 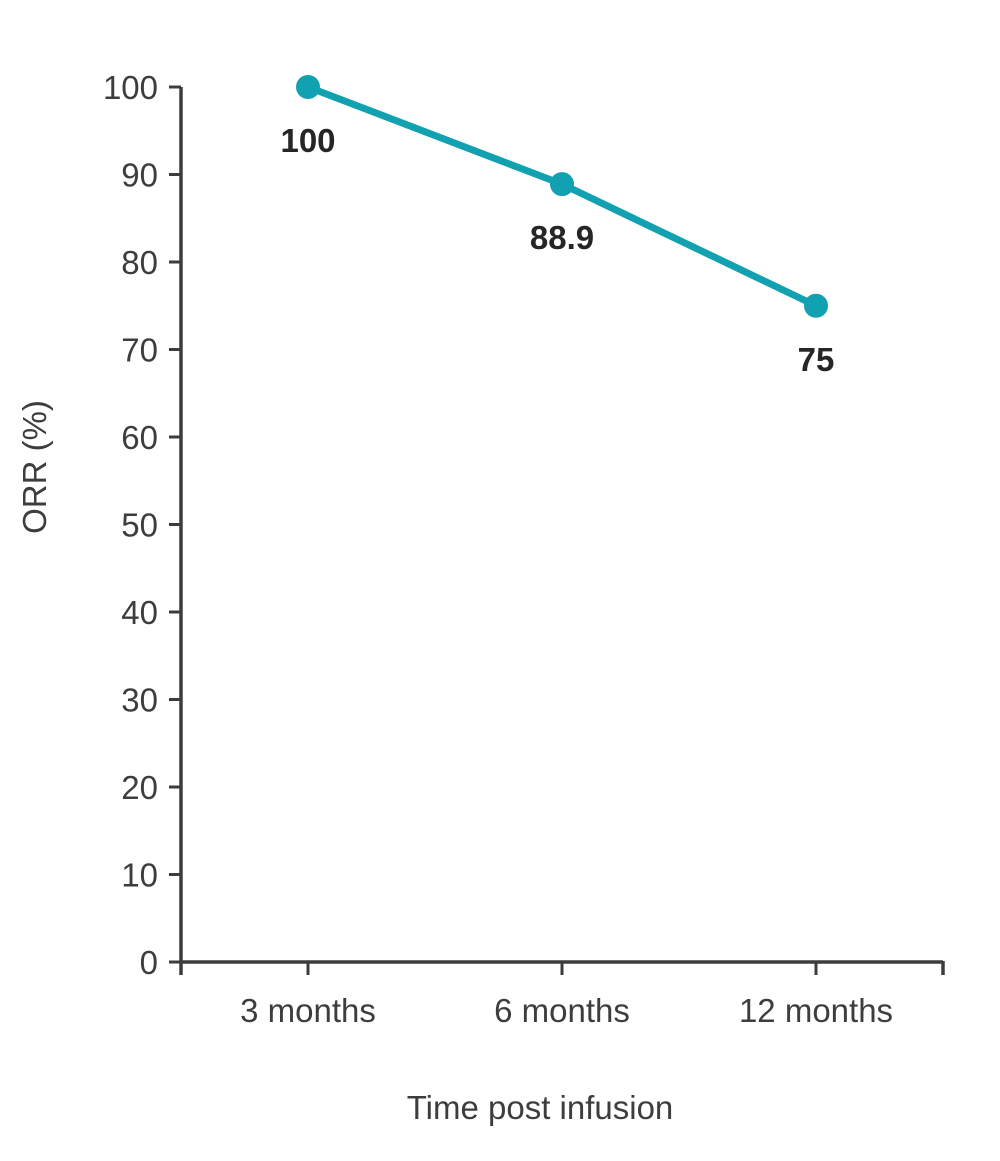 What do you see at coordinates (816, 359) in the screenshot?
I see `data-label: 75` at bounding box center [816, 359].